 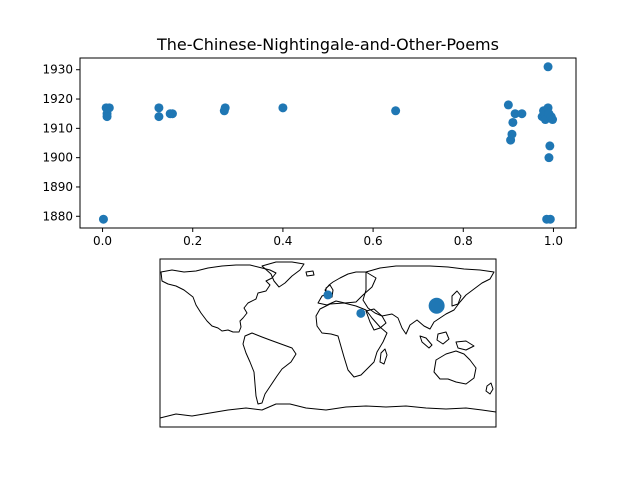 What do you see at coordinates (57, 99) in the screenshot?
I see `y-tick-label: 1920` at bounding box center [57, 99].